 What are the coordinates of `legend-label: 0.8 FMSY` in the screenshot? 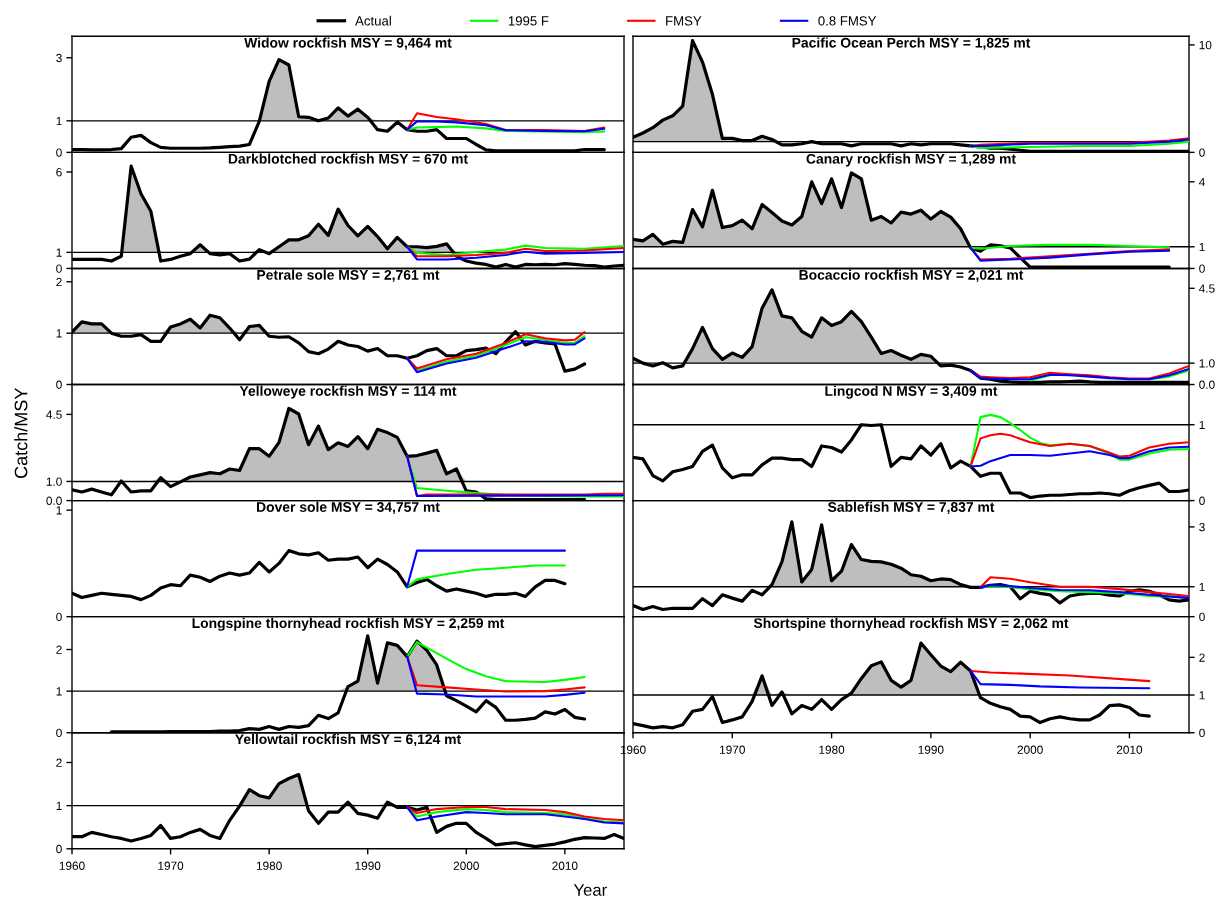 It's located at (847, 21).